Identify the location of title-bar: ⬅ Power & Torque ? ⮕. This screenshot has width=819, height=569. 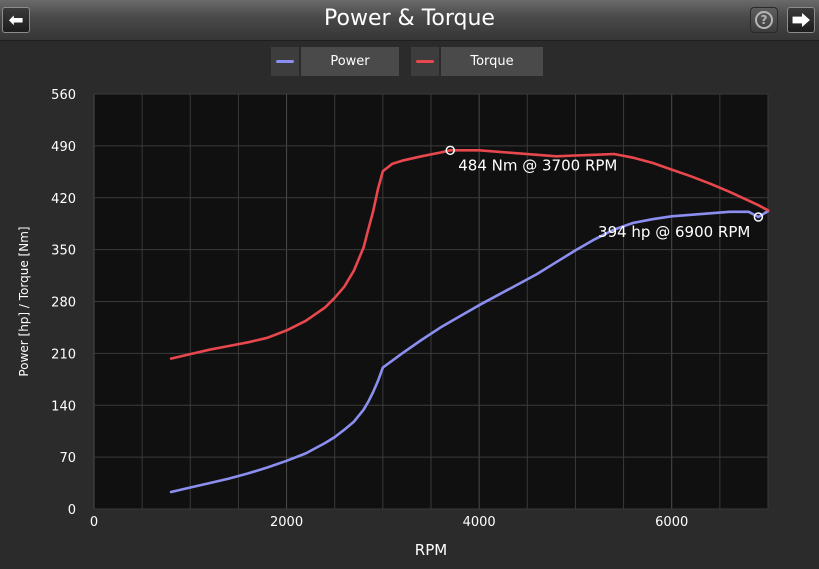
(409, 20).